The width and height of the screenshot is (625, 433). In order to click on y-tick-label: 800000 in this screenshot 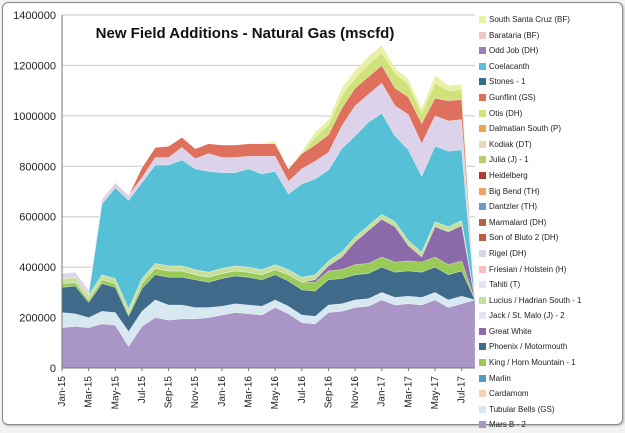, I will do `click(37, 167)`.